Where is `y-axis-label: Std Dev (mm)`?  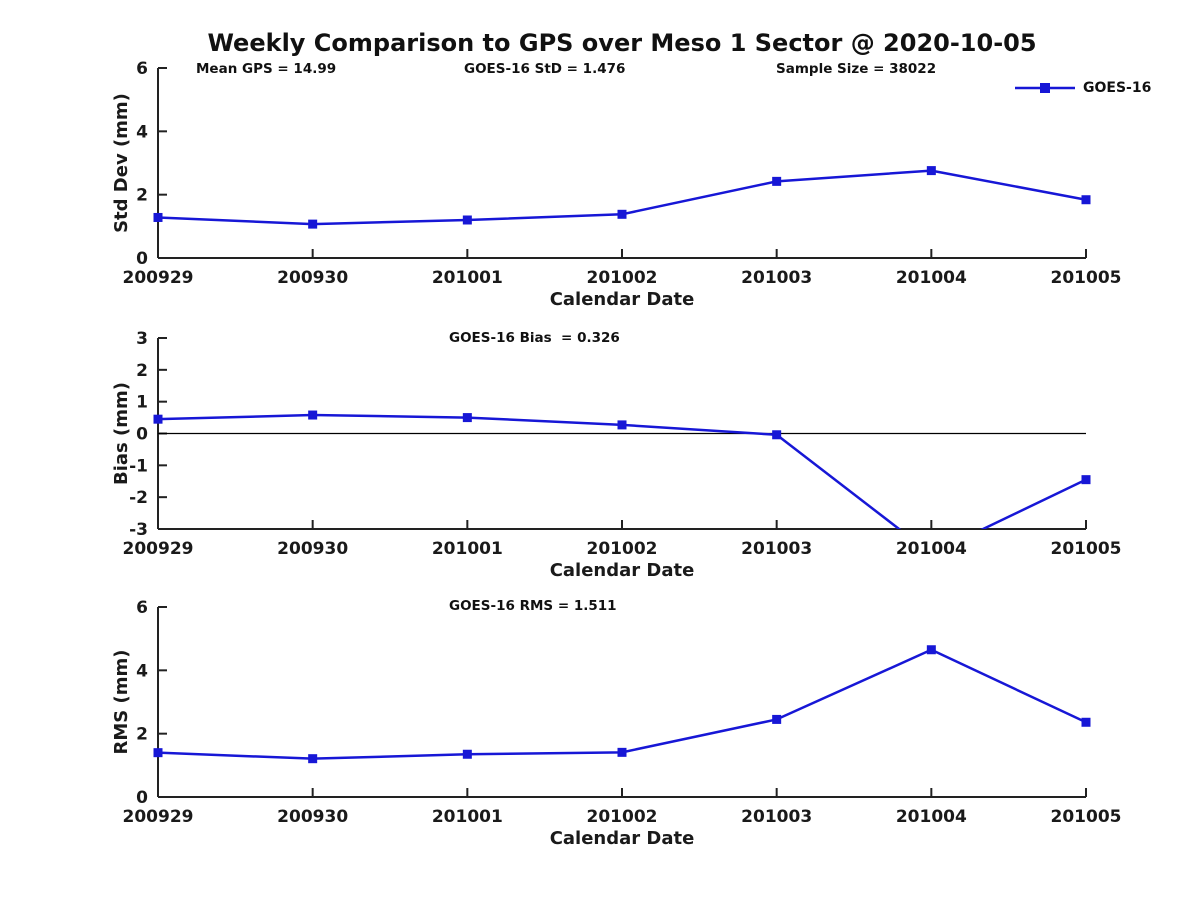
y-axis-label: Std Dev (mm) is located at coordinates (121, 163).